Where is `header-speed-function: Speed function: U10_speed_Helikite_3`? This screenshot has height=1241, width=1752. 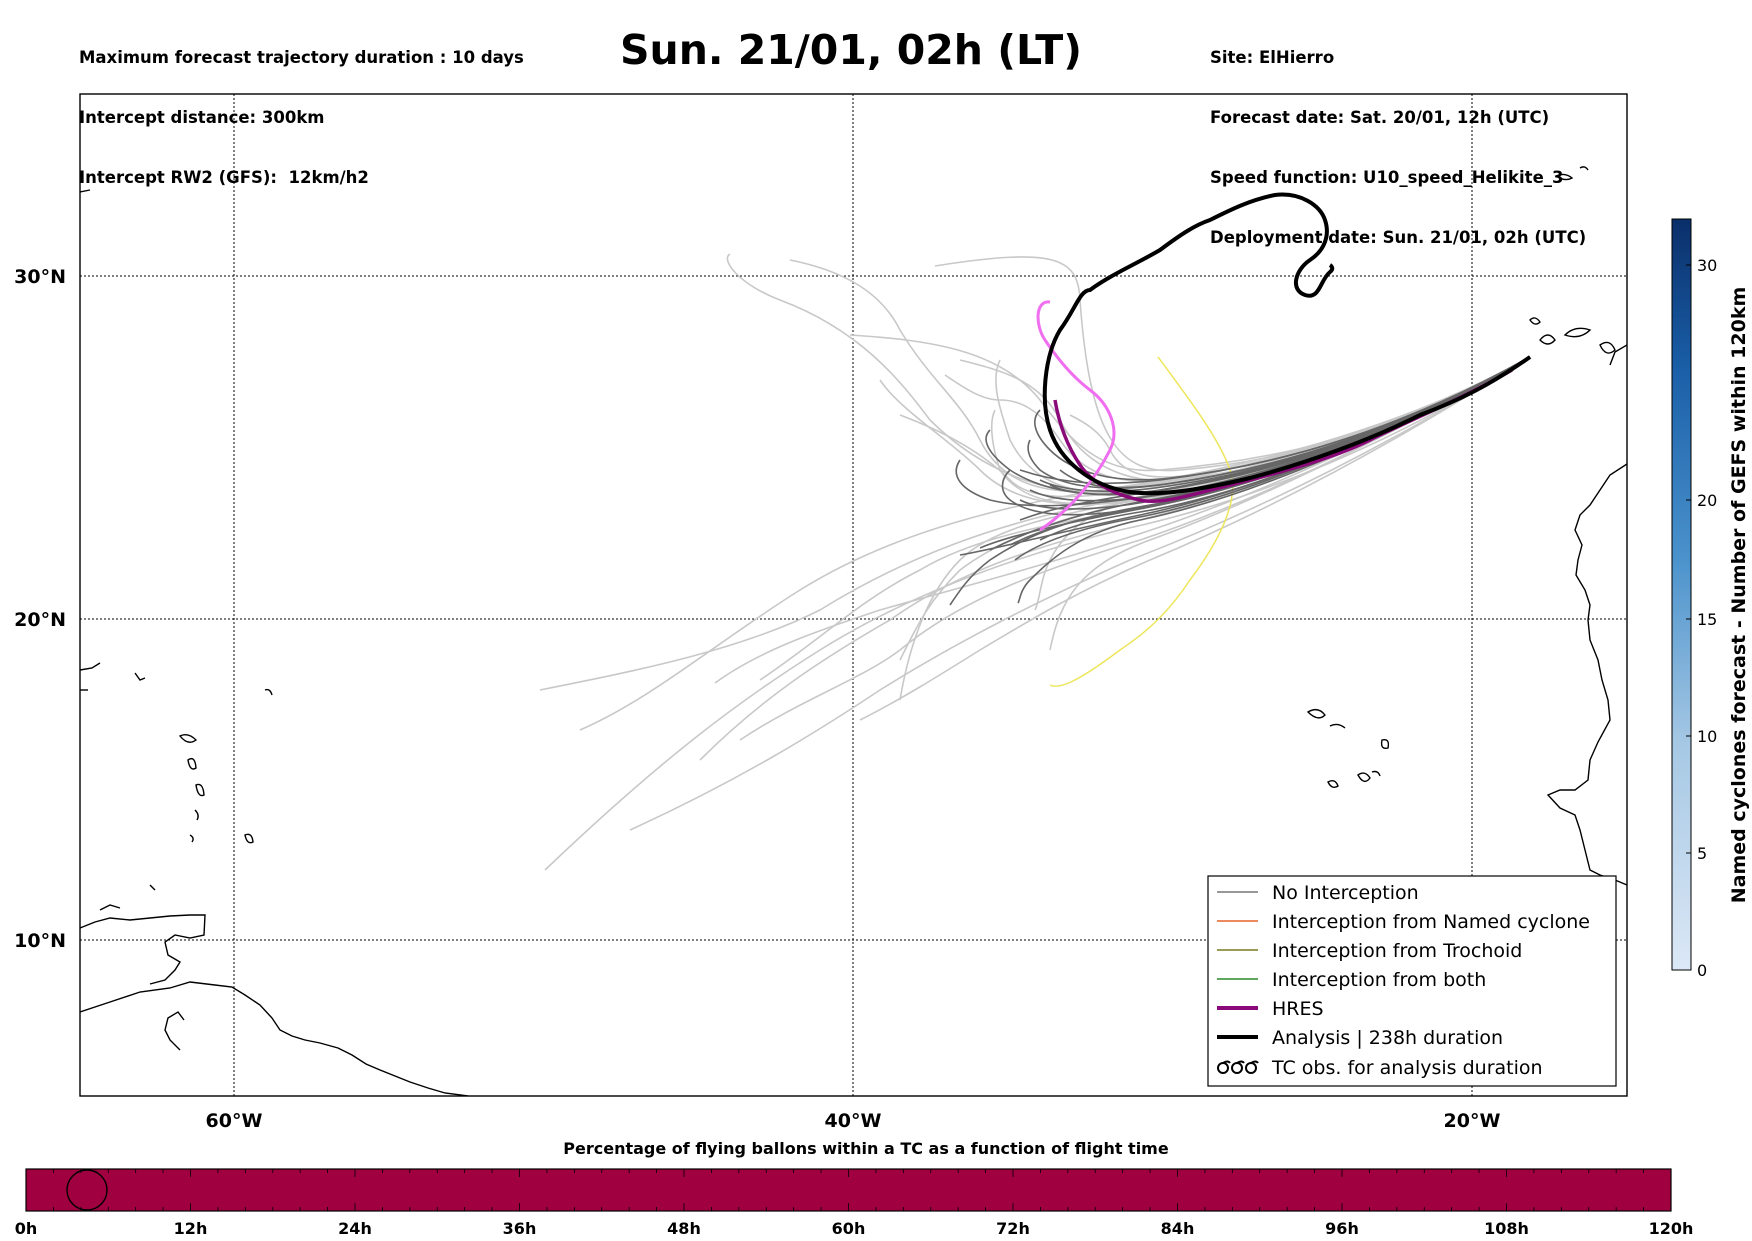 header-speed-function: Speed function: U10_speed_Helikite_3 is located at coordinates (1387, 177).